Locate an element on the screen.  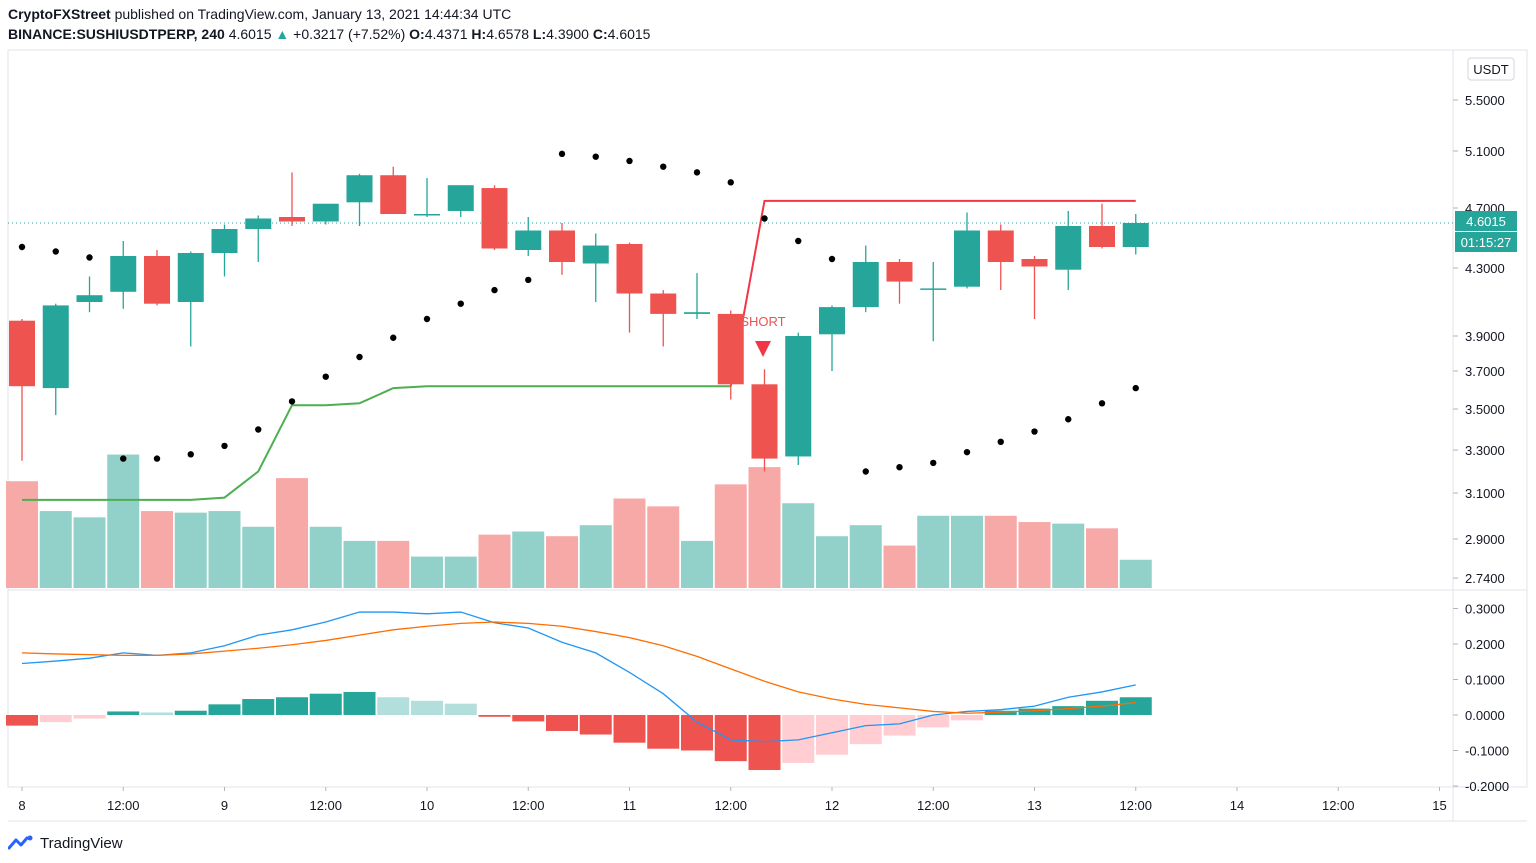
time-tick-label: 15 is located at coordinates (1439, 805).